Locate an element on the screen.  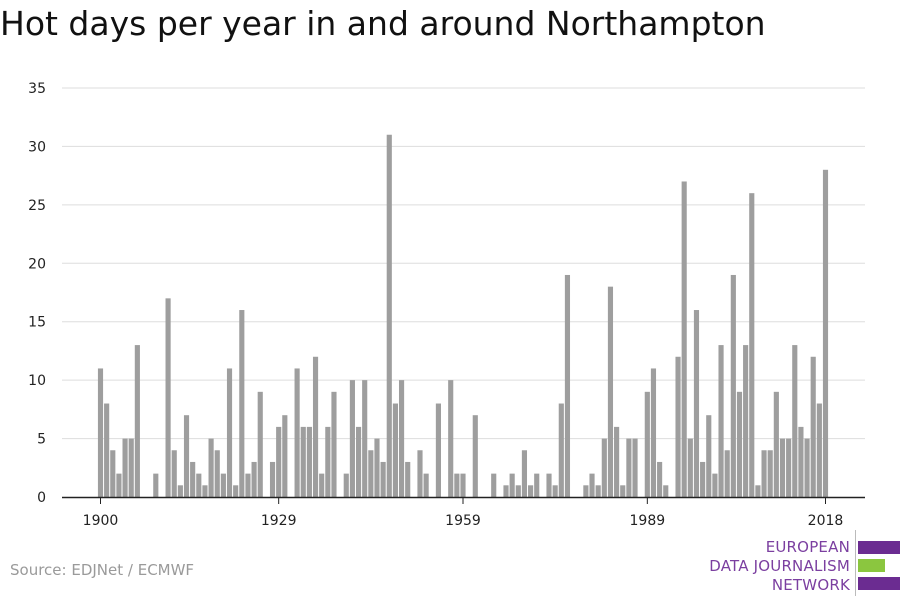
bar-1979 is located at coordinates (586, 491).